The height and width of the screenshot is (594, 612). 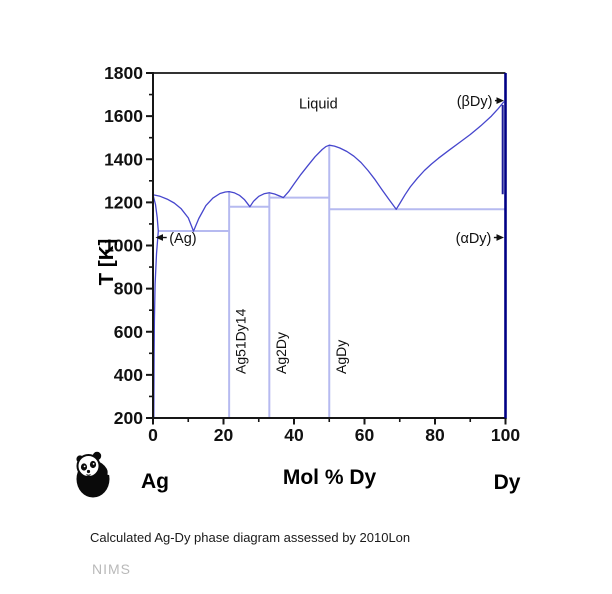 What do you see at coordinates (329, 477) in the screenshot?
I see `x-axis-title: Mol % Dy` at bounding box center [329, 477].